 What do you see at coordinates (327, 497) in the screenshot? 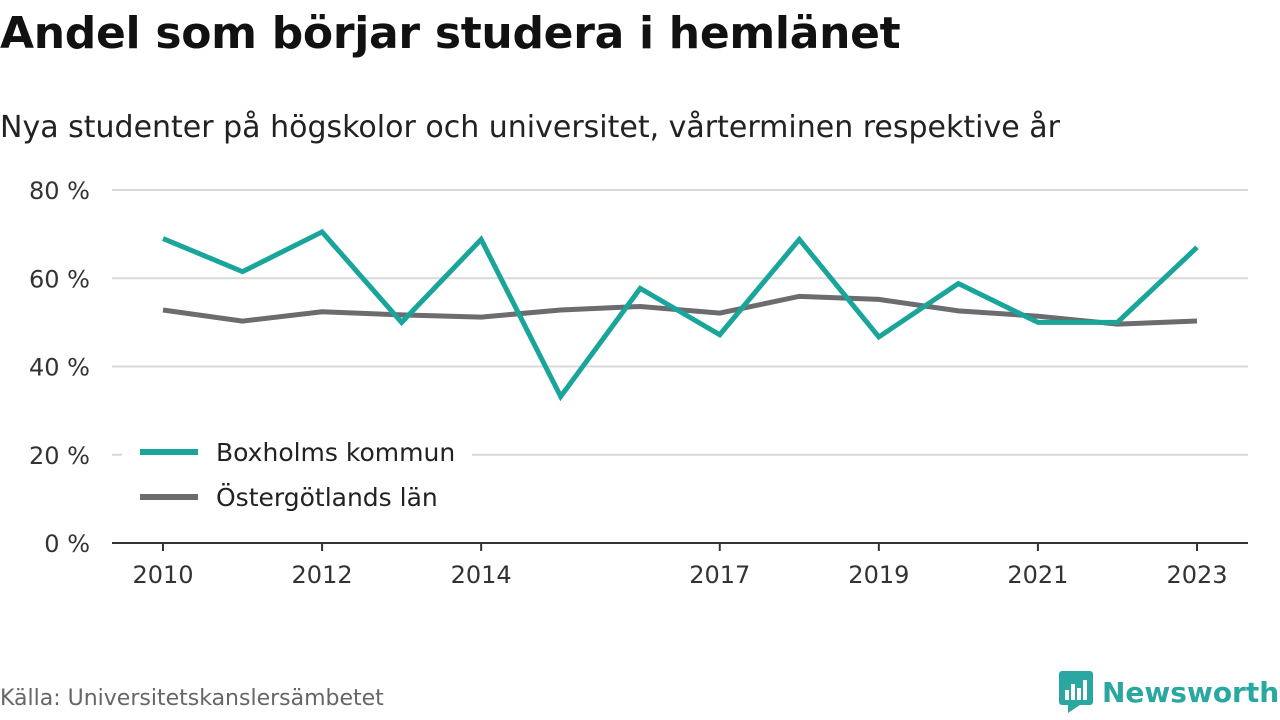
I see `legend-label: Östergötlands län` at bounding box center [327, 497].